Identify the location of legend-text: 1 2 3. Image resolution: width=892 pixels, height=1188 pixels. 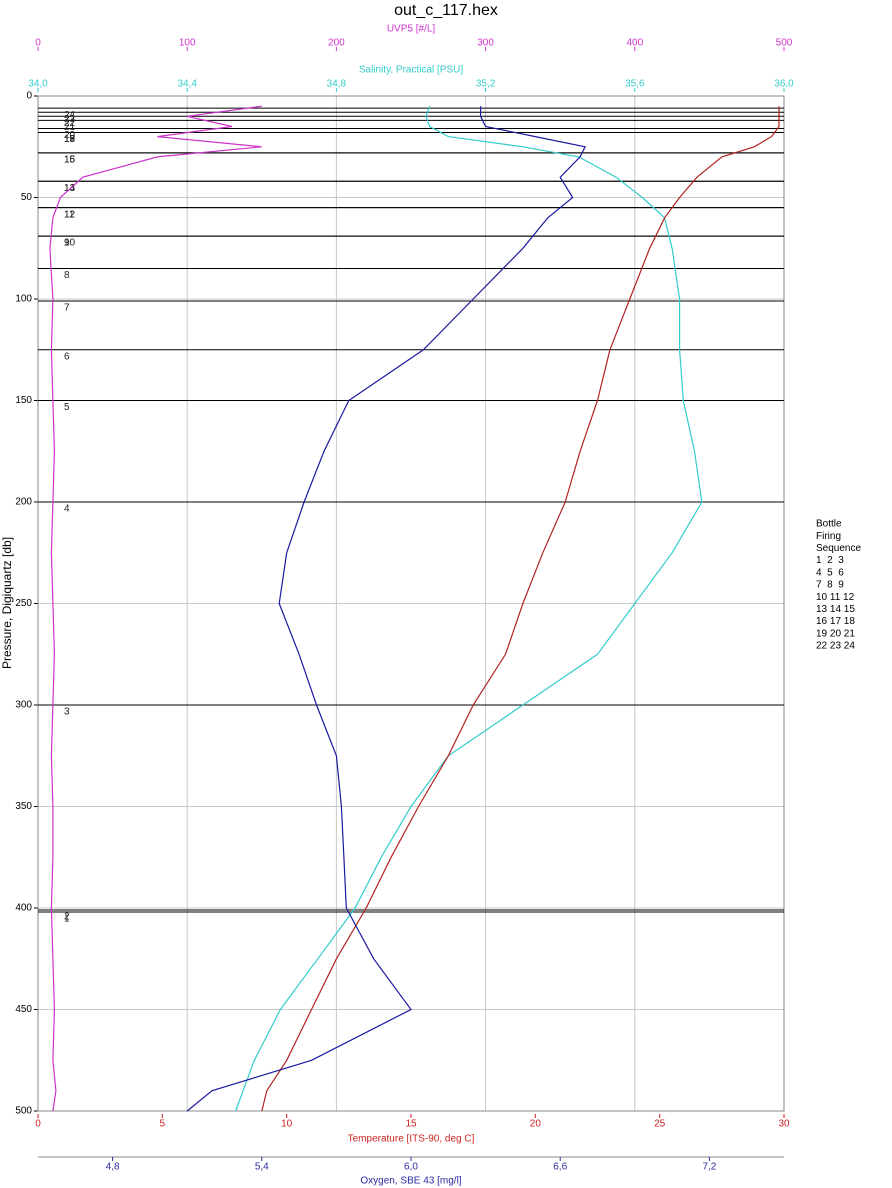
(830, 560).